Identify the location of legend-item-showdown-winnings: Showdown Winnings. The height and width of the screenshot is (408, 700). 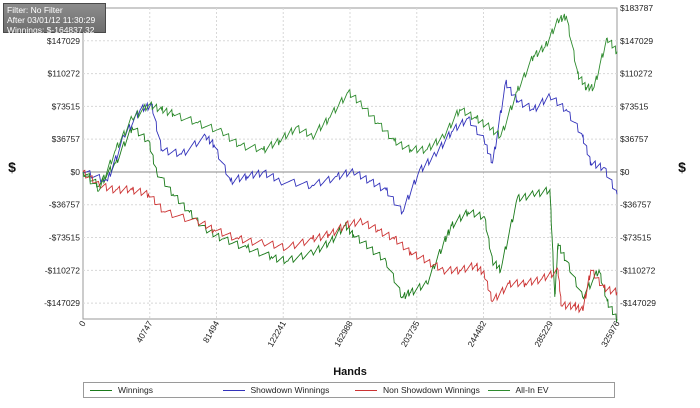
(283, 390).